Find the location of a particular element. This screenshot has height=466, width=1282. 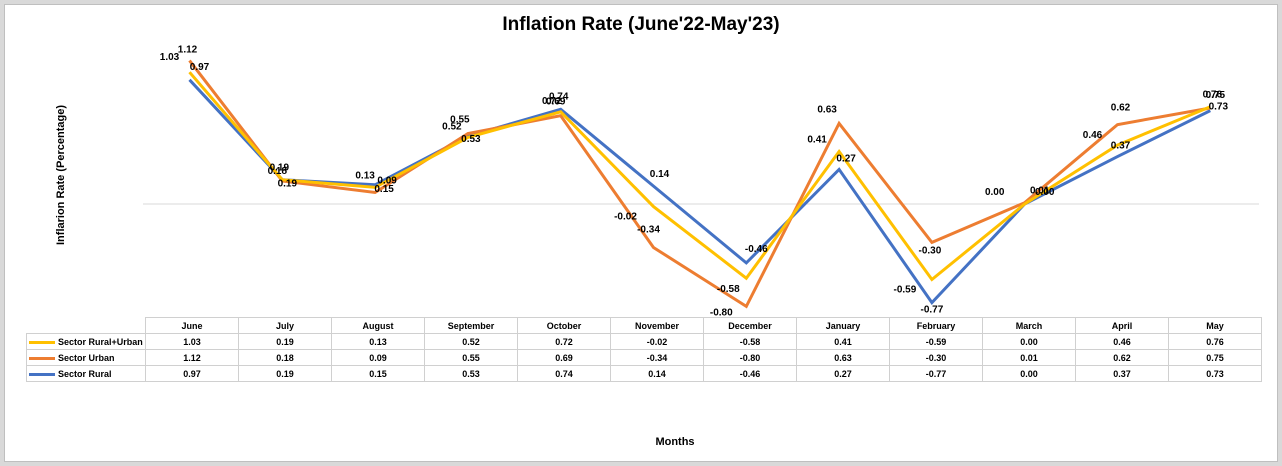

data-label: 0.14 is located at coordinates (660, 174).